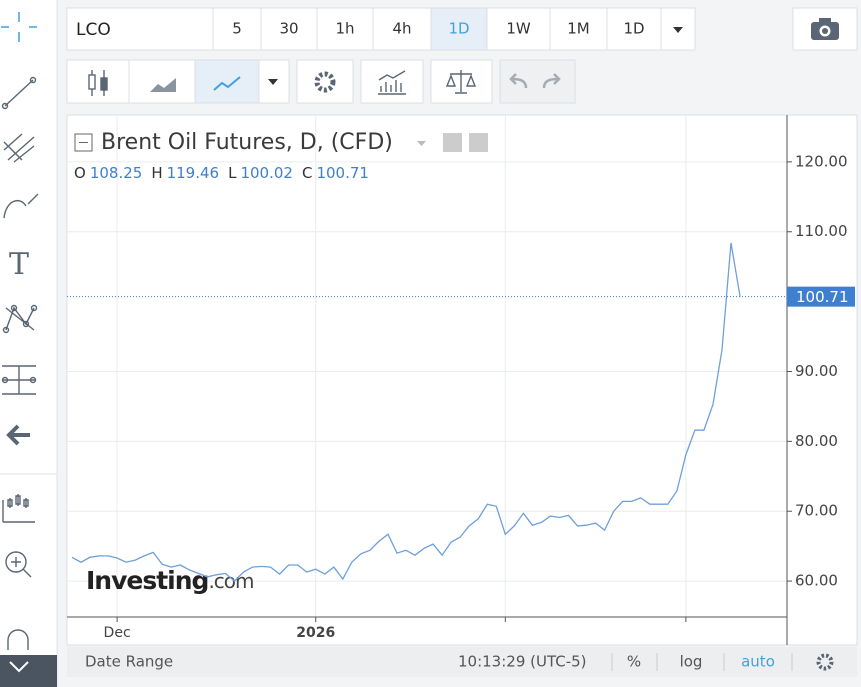 The image size is (861, 687). Describe the element at coordinates (83, 142) in the screenshot. I see `collapse-icon` at that location.